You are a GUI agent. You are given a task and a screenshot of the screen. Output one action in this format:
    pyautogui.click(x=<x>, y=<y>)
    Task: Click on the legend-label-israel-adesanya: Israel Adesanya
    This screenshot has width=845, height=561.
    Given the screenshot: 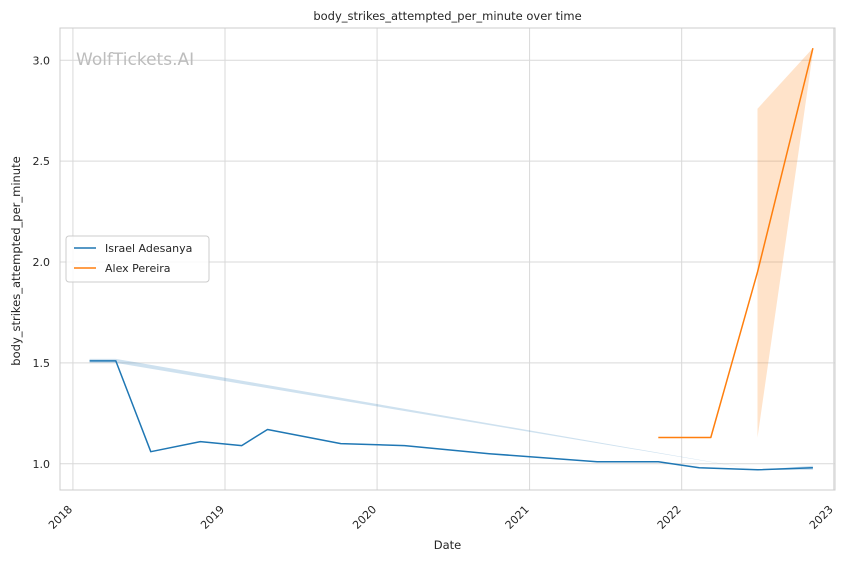 What is the action you would take?
    pyautogui.click(x=148, y=248)
    